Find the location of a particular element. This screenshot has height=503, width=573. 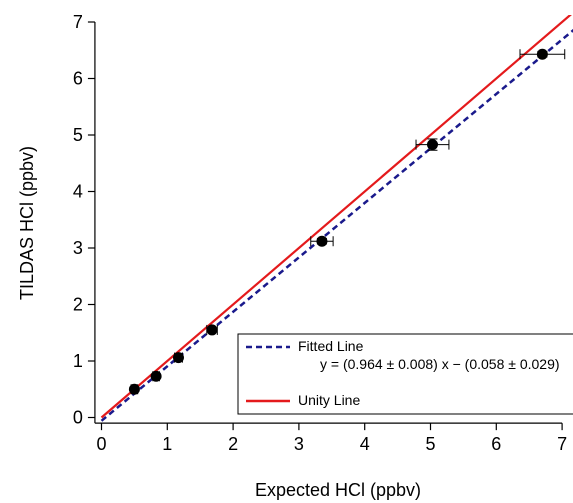

y-axis-ticks: 0 1 2 3 4 5 6 7 is located at coordinates (84, 220).